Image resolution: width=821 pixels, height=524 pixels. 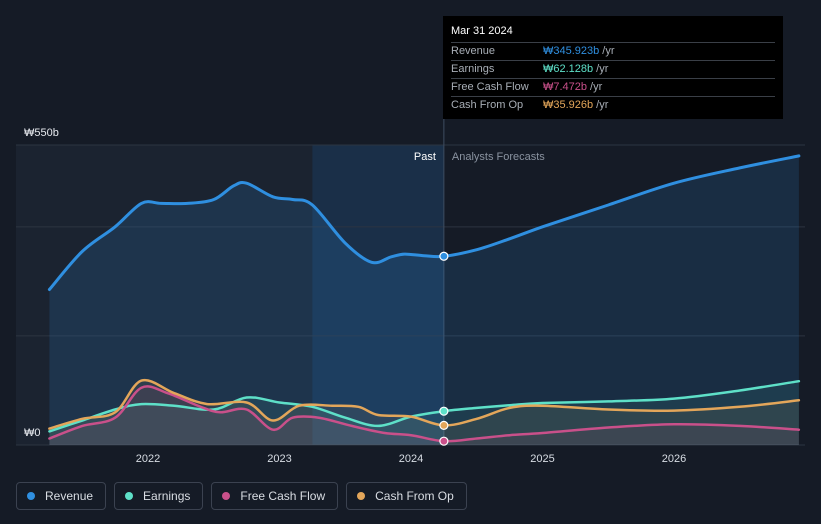 I want to click on tooltip-name: Free Cash Flow, so click(x=490, y=87).